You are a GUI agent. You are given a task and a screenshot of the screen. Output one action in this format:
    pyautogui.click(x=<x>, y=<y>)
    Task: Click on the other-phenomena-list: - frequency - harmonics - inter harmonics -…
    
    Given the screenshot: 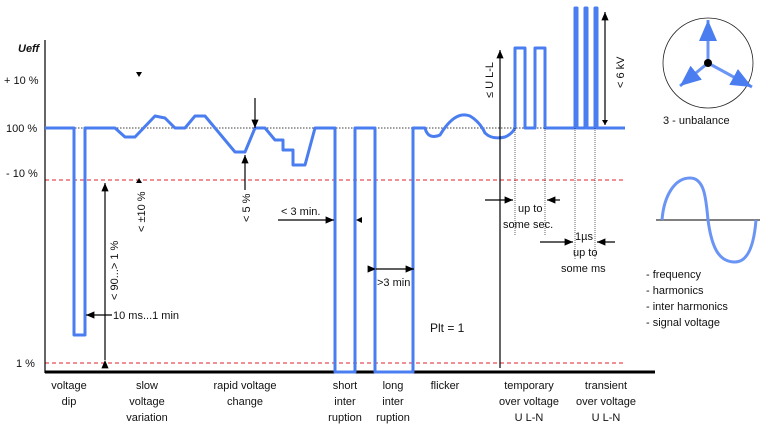 What is the action you would take?
    pyautogui.click(x=687, y=299)
    